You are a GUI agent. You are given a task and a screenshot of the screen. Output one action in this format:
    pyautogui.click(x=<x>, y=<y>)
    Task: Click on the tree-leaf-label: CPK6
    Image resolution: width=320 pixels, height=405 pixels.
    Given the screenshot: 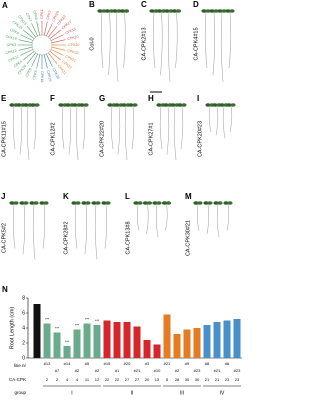 What is the action you would take?
    pyautogui.click(x=29, y=73)
    